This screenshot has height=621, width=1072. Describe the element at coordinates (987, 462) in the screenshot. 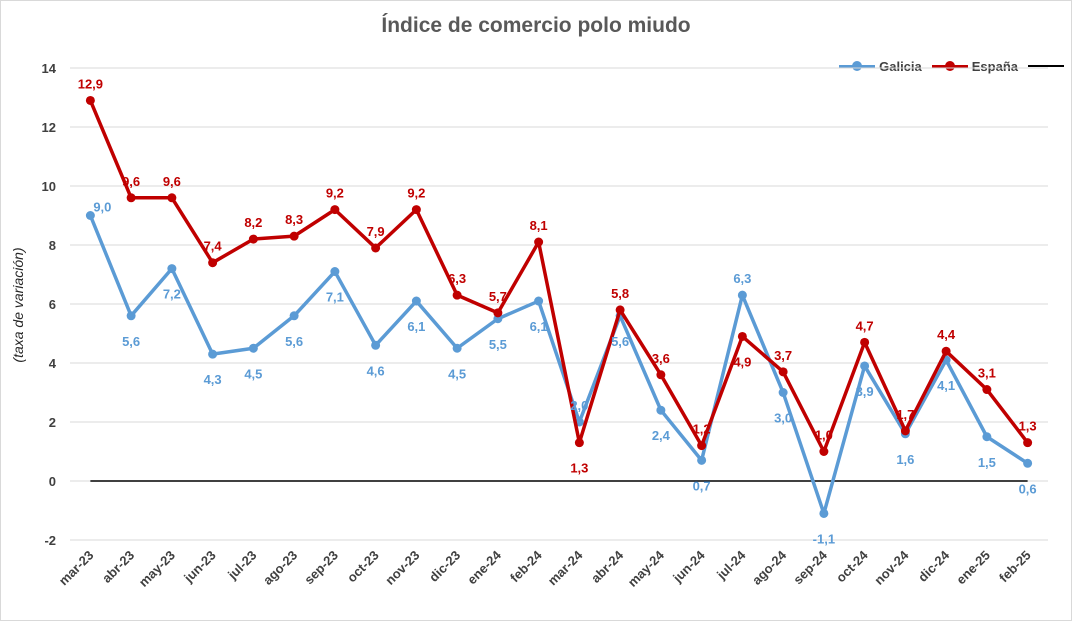

I see `data-label-galicia: 1,5` at that location.